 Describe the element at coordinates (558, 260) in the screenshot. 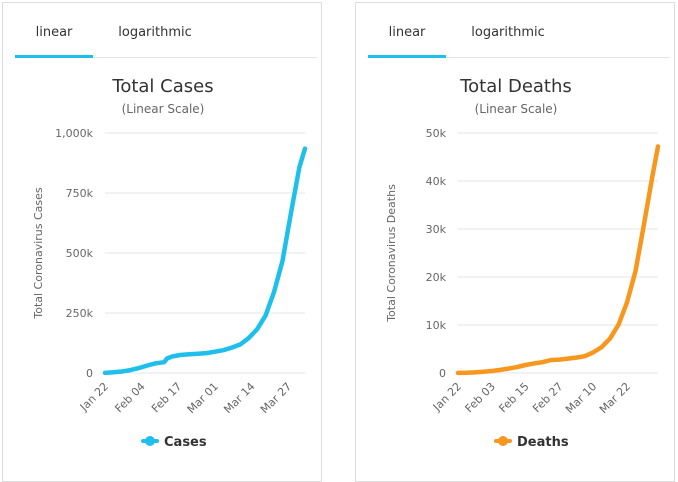

I see `series-line-deaths` at that location.